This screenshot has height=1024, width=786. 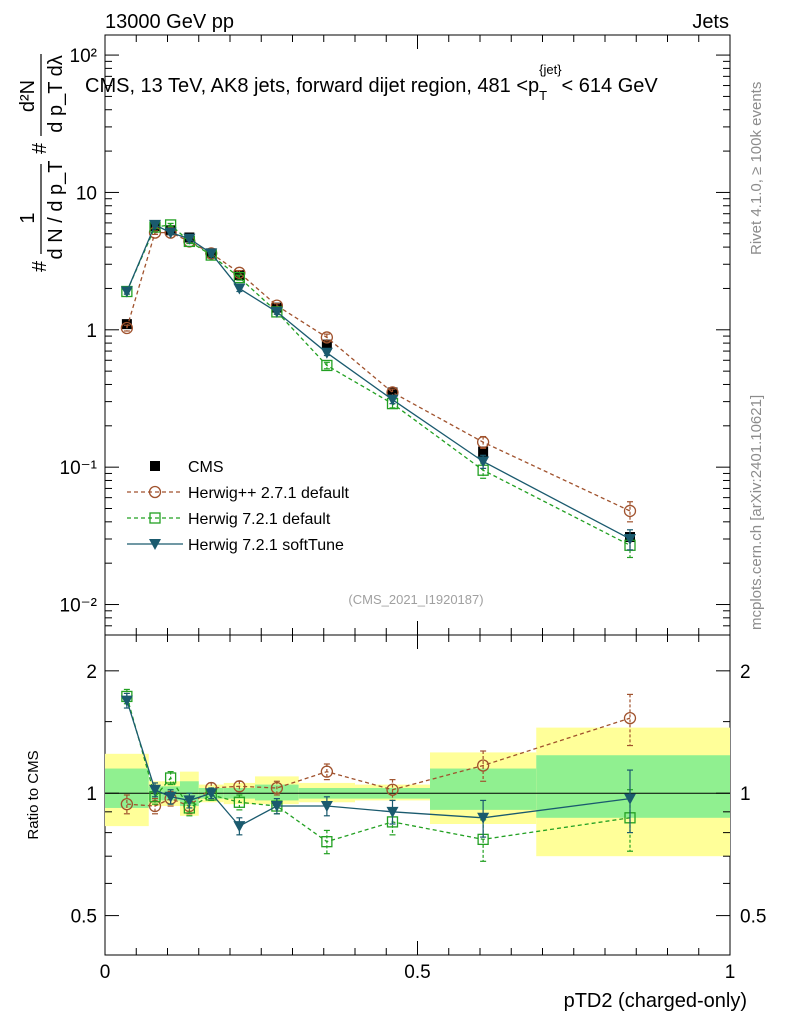 I want to click on ratio-series-herwig-2-7-1-default, so click(x=378, y=754).